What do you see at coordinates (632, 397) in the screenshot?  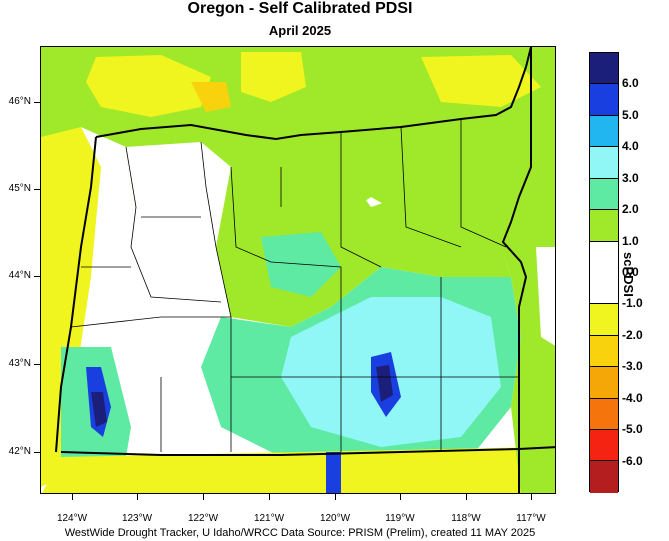 I see `legend-label: -4.0` at bounding box center [632, 397].